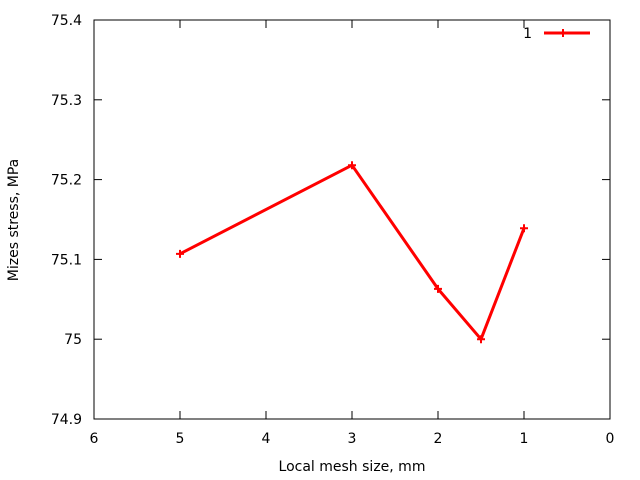 The height and width of the screenshot is (480, 640). Describe the element at coordinates (66, 21) in the screenshot. I see `y-tick-label: 75.4` at that location.